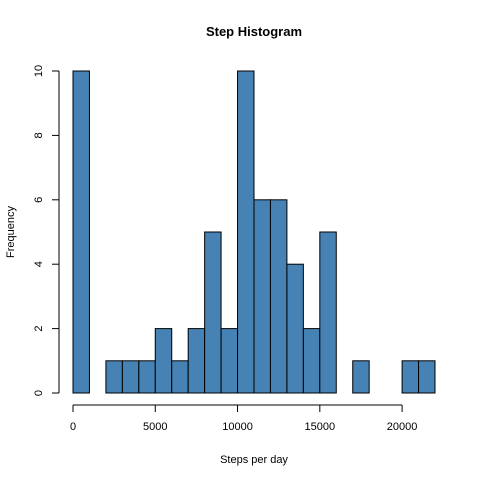 The width and height of the screenshot is (480, 480). Describe the element at coordinates (39, 200) in the screenshot. I see `y-tick-label: 6` at that location.